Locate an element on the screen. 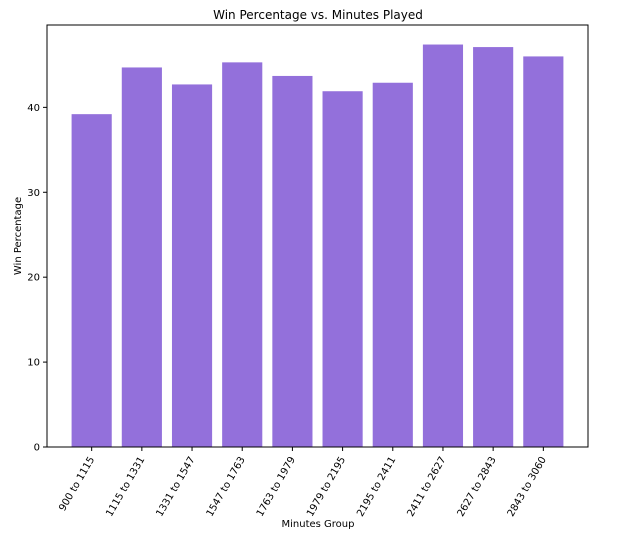 The image size is (637, 537). y-axis: 0 10 20 30 40 is located at coordinates (37, 278).